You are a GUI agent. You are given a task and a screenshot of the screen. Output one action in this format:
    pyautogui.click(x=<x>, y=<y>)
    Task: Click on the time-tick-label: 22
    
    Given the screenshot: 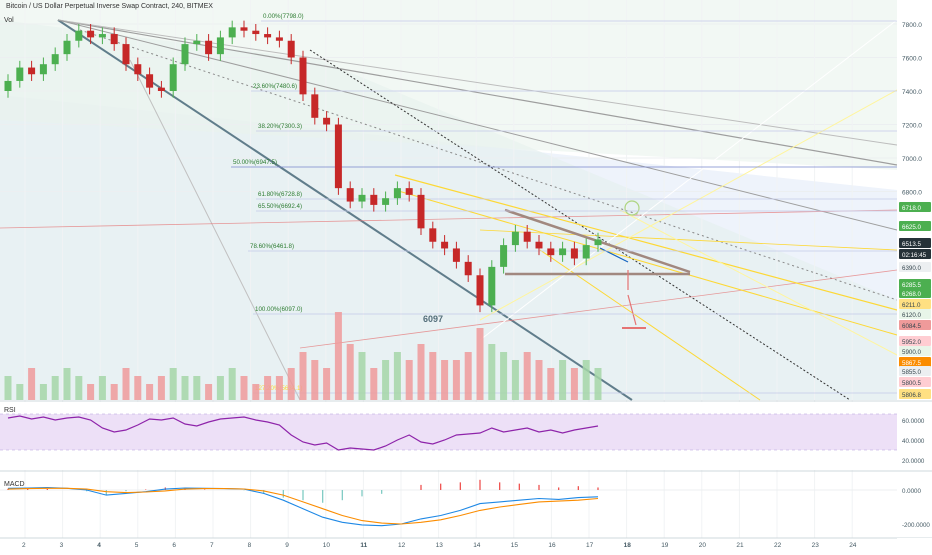 What is the action you would take?
    pyautogui.click(x=778, y=545)
    